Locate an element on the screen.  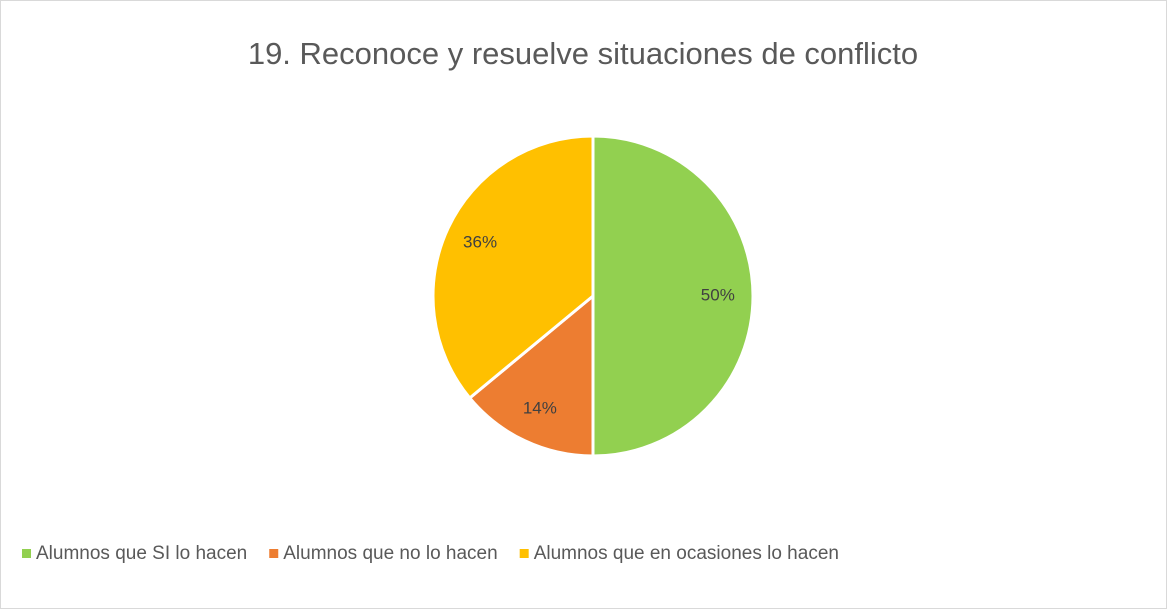
legend-label: Alumnos que en ocasiones lo hacen is located at coordinates (686, 553).